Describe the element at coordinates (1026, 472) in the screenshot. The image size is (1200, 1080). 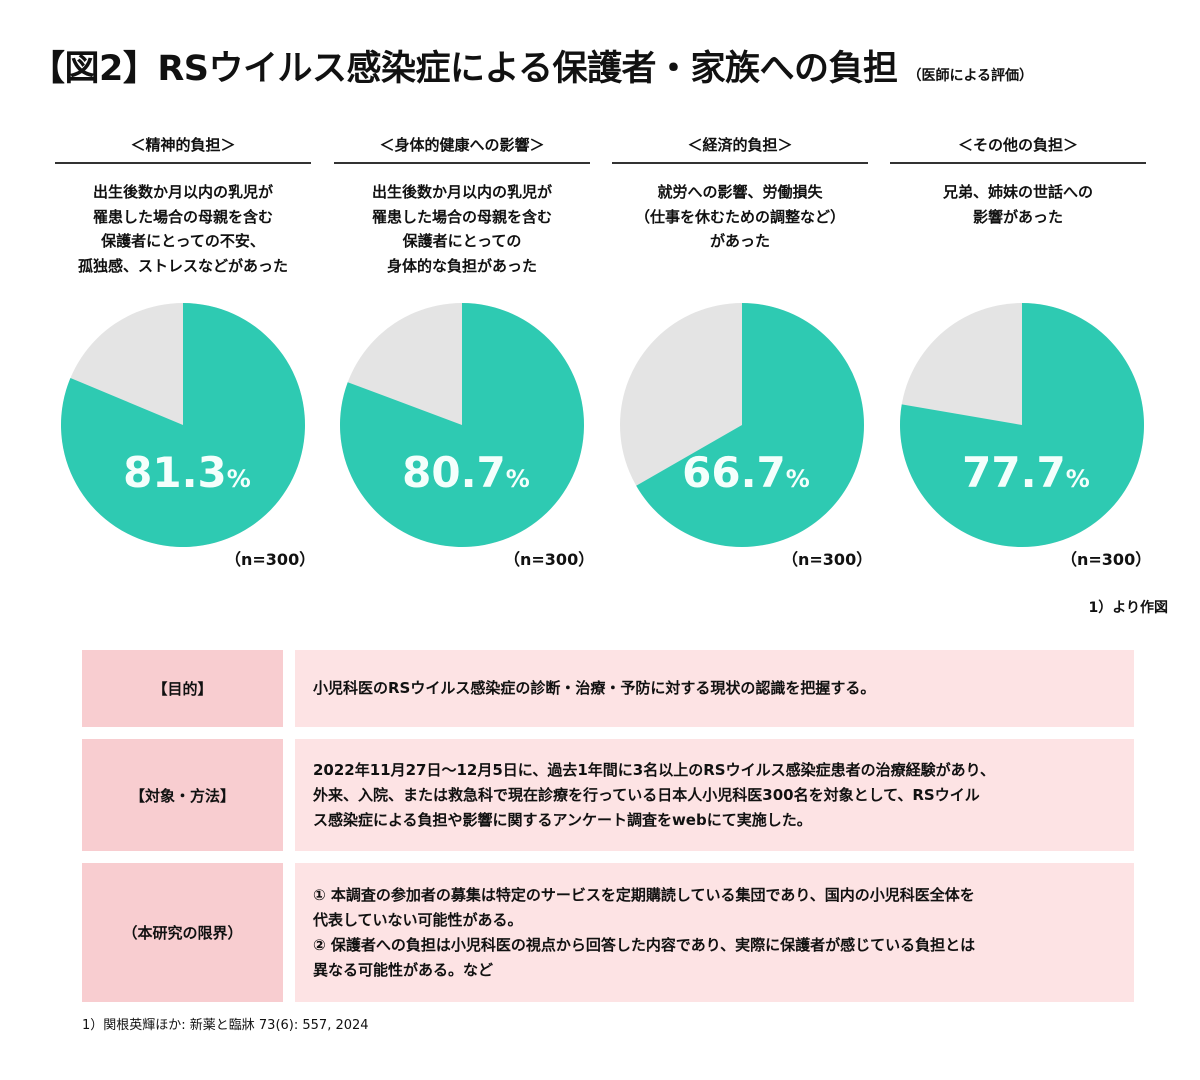
I see `pie-value-label: 77.7%` at that location.